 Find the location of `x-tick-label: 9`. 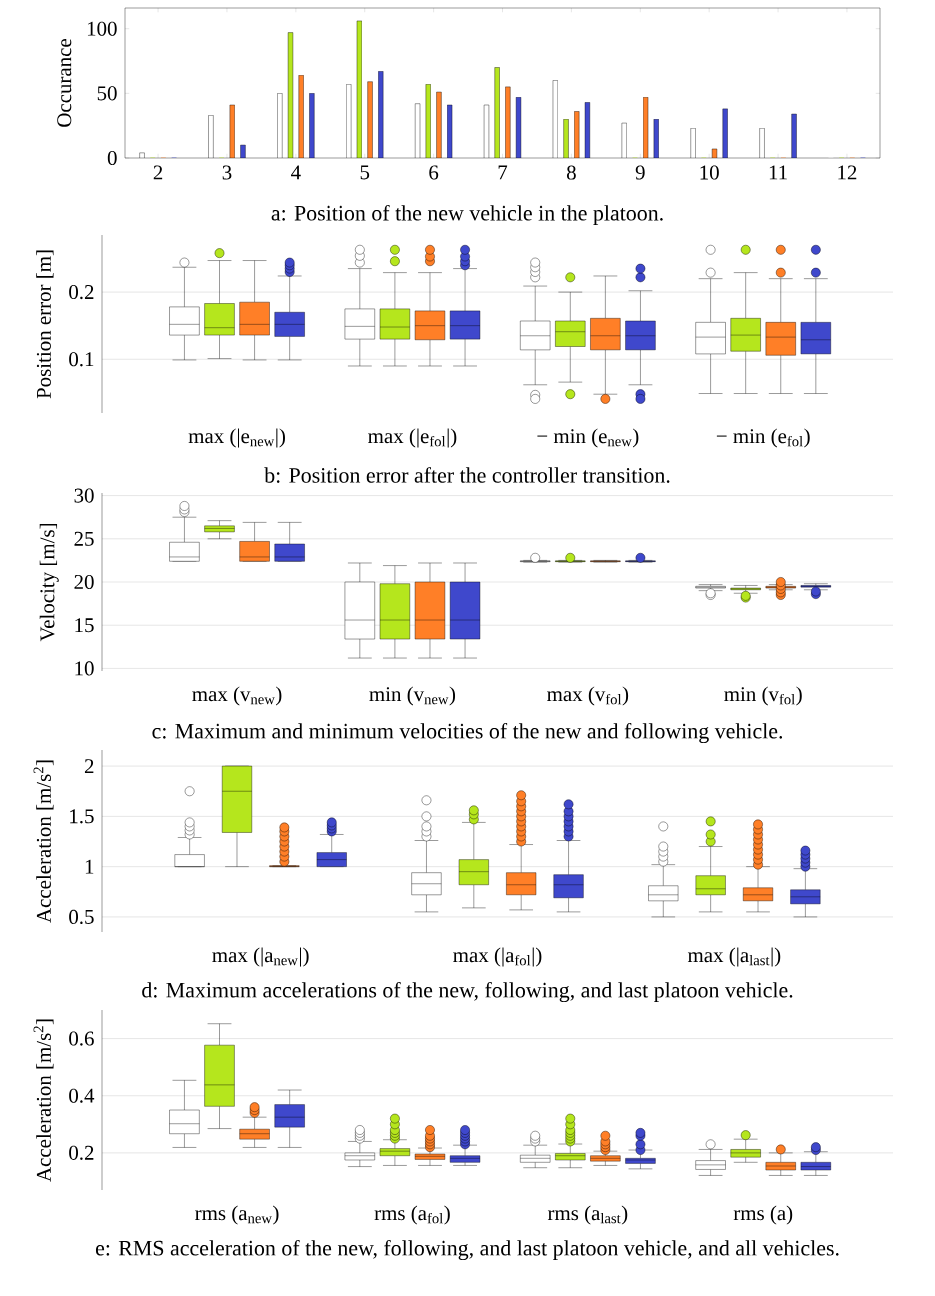

x-tick-label: 9 is located at coordinates (640, 172).